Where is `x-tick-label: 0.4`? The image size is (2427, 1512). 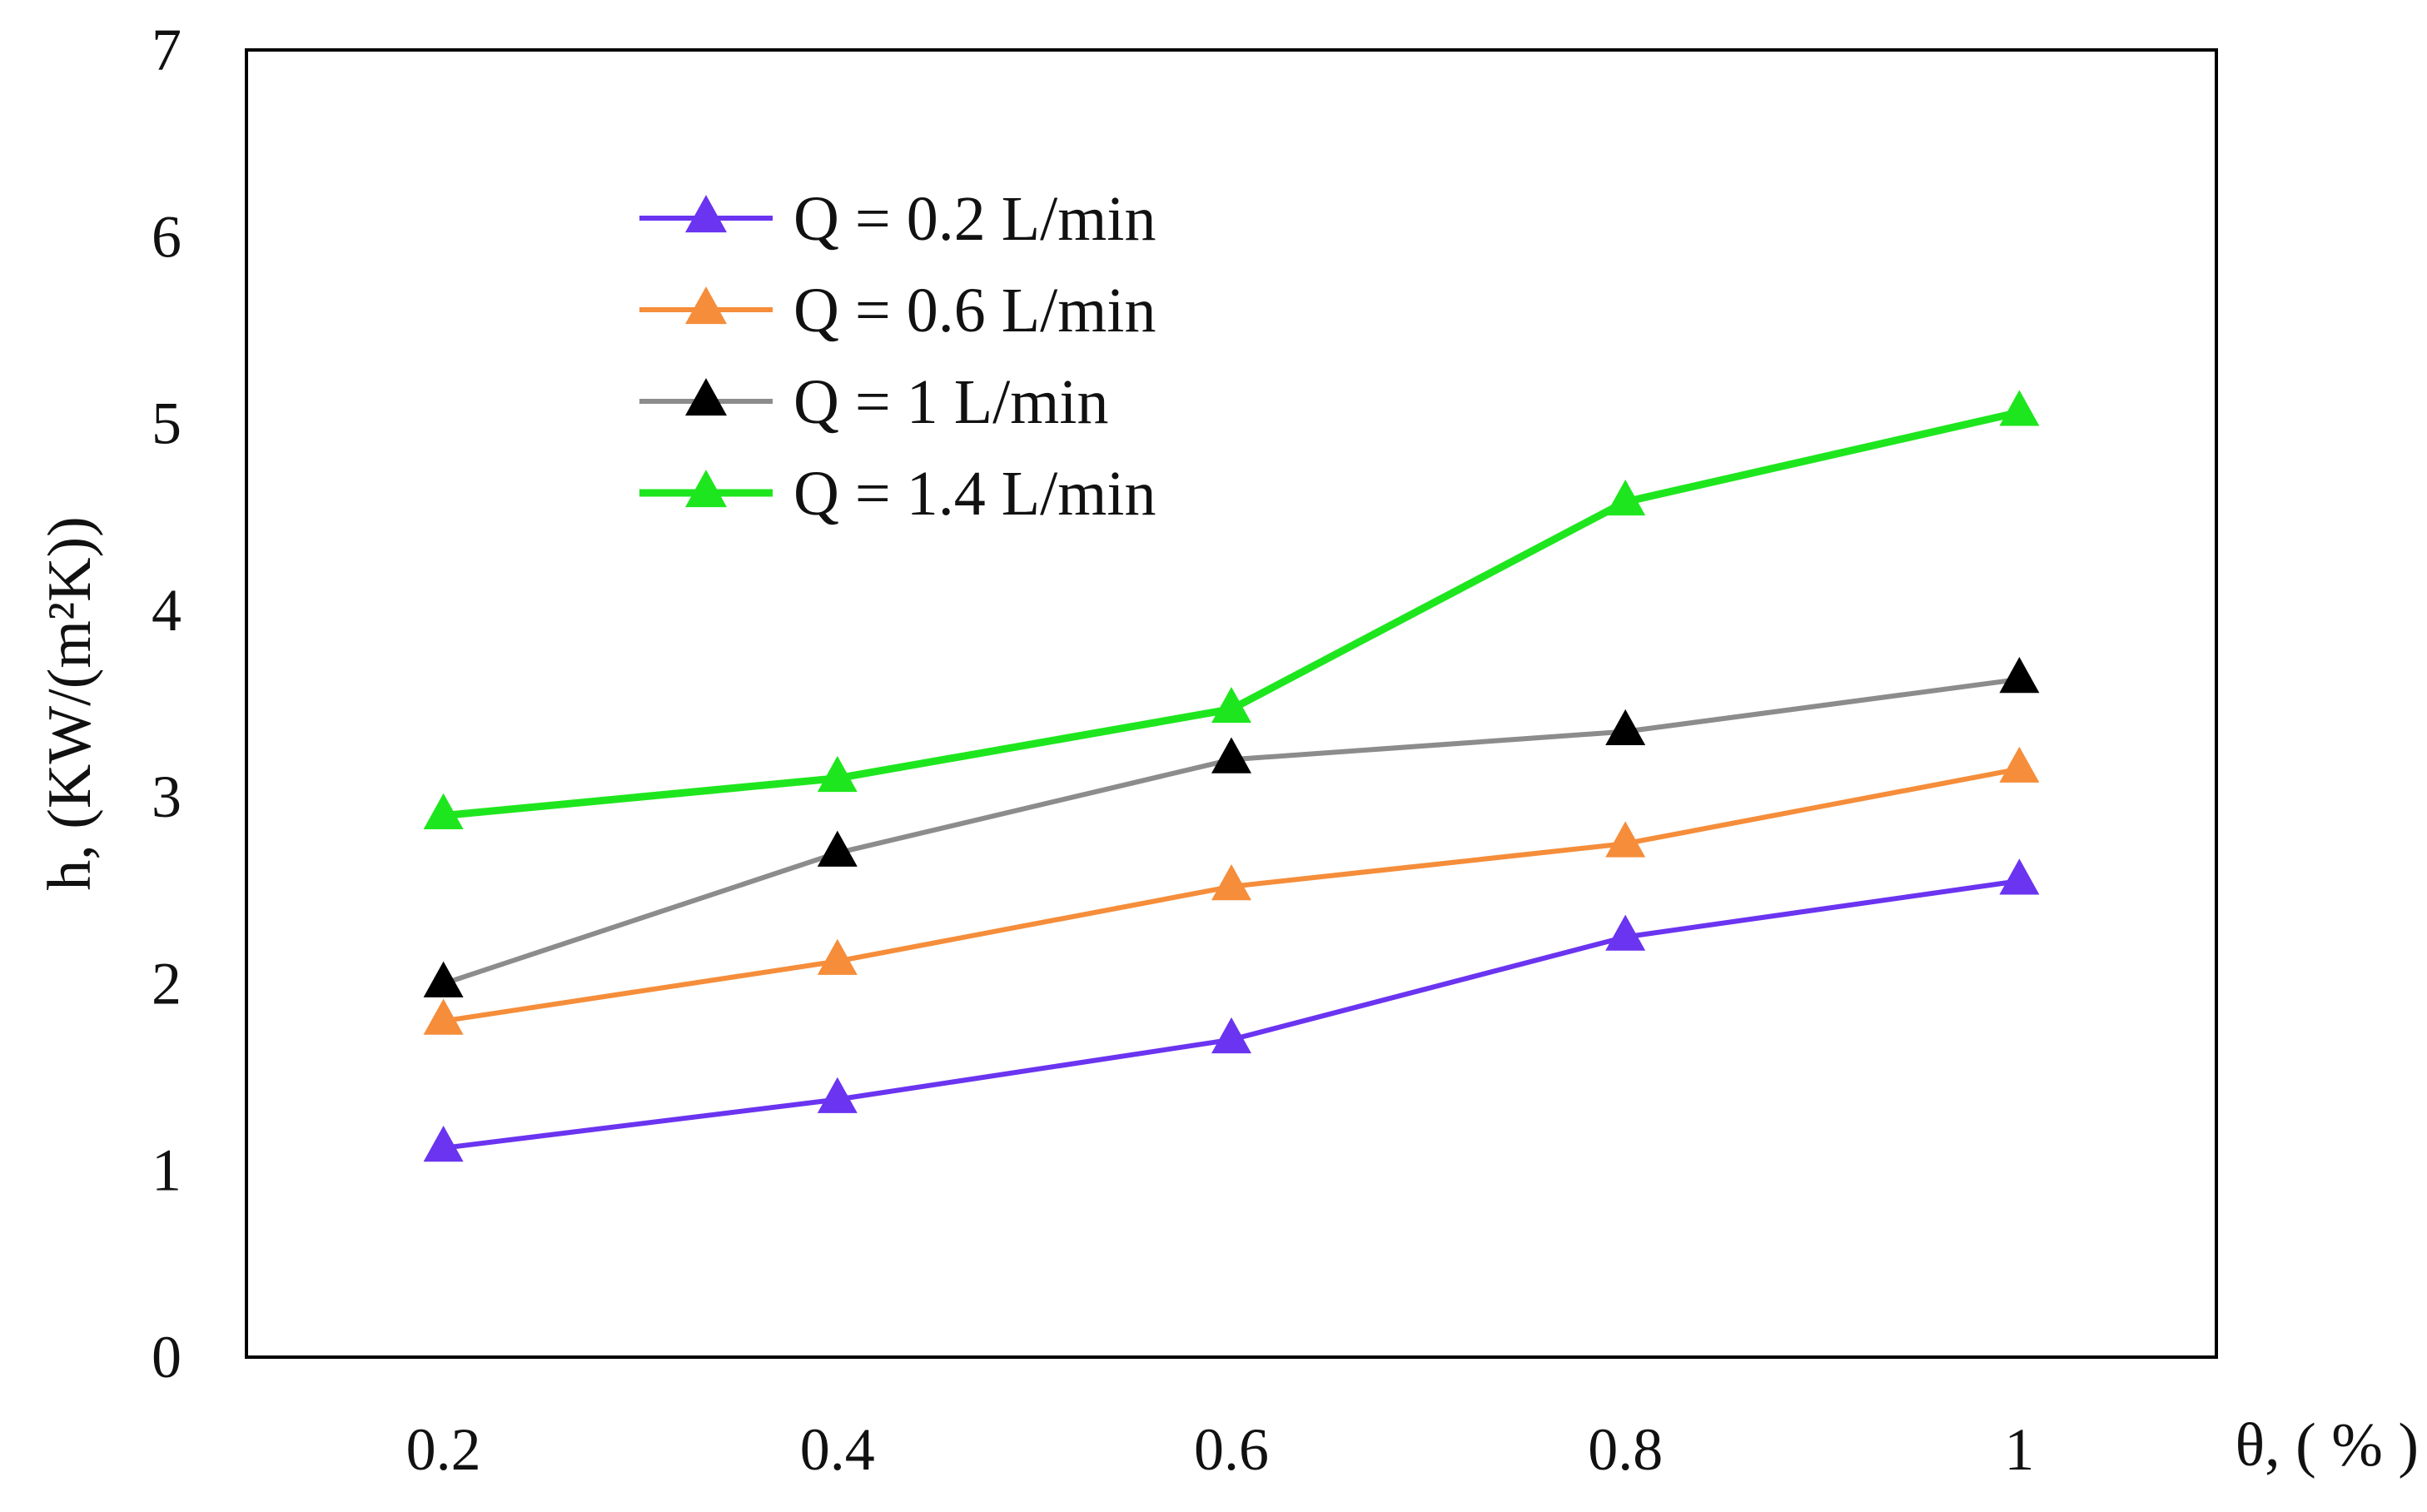
x-tick-label: 0.4 is located at coordinates (837, 1449).